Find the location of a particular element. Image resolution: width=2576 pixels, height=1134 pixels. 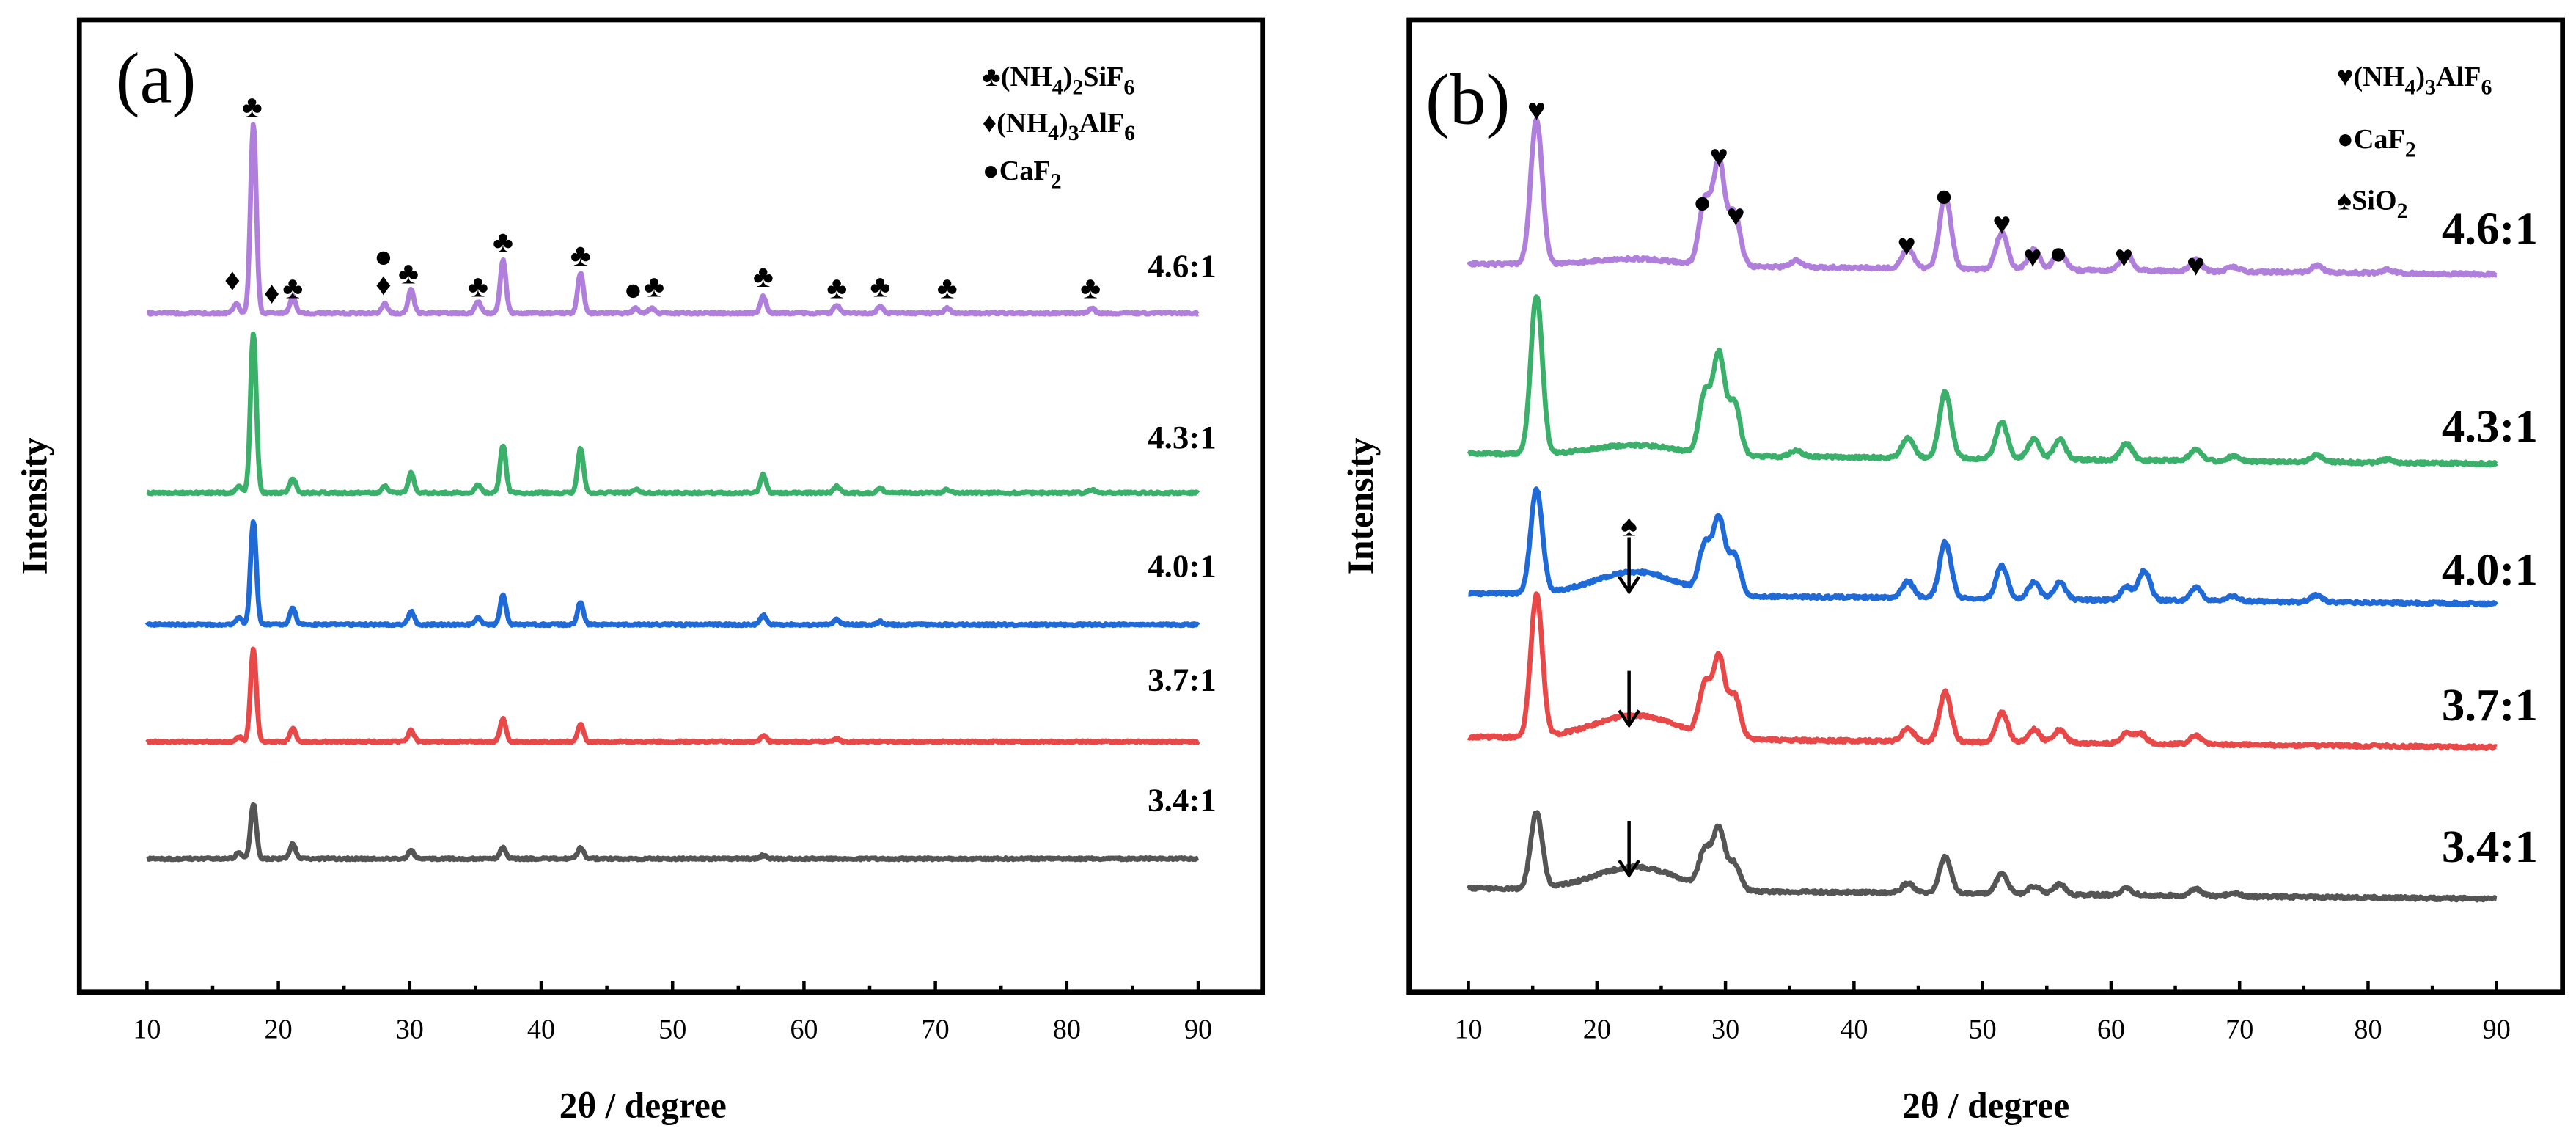

legend-entry: ♦(NH4​)3​AlF6​ is located at coordinates (1059, 126).